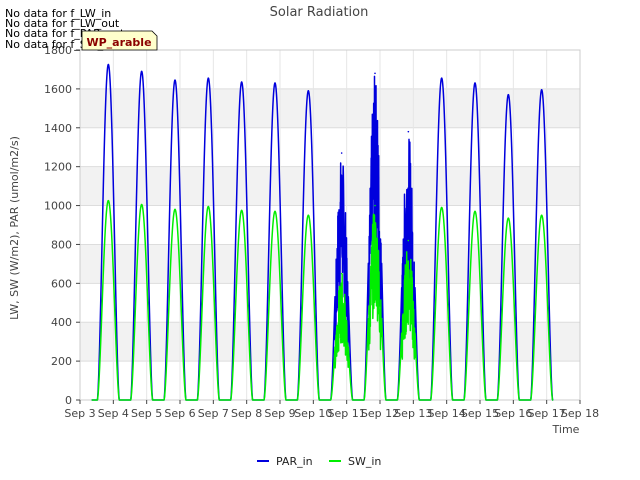  What do you see at coordinates (58, 167) in the screenshot?
I see `y-tick-label-1200: 1200` at bounding box center [58, 167].